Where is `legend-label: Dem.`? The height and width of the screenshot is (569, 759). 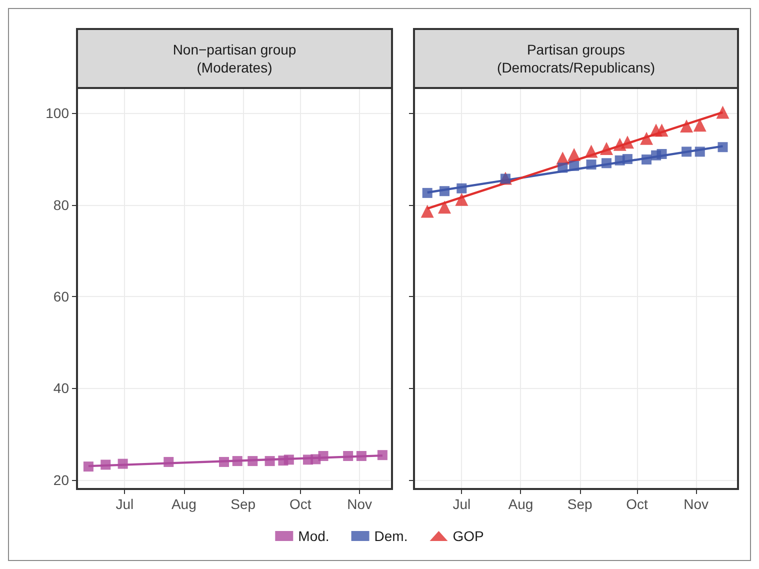 legend-label: Dem. is located at coordinates (391, 536).